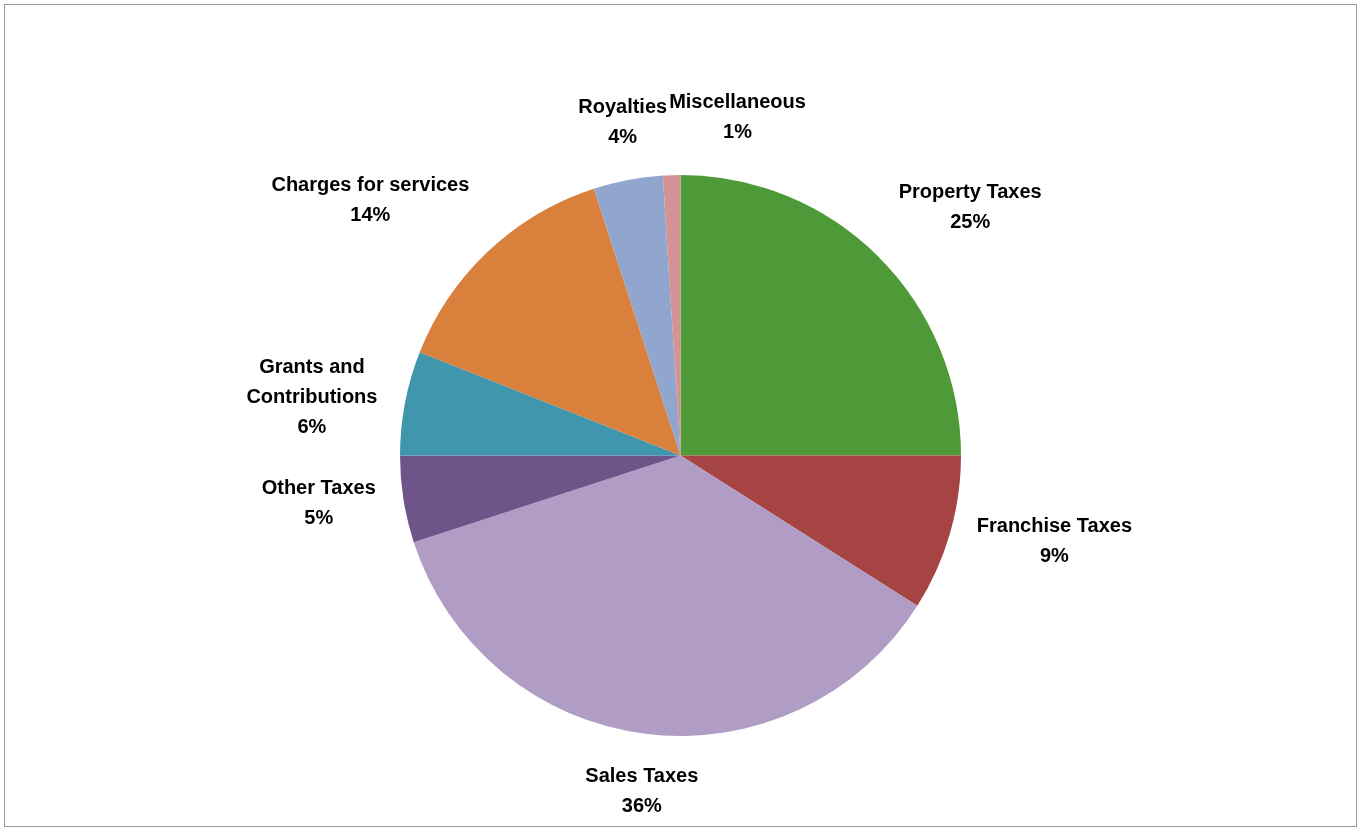 Image resolution: width=1361 pixels, height=831 pixels. I want to click on data-label: 9%, so click(1054, 555).